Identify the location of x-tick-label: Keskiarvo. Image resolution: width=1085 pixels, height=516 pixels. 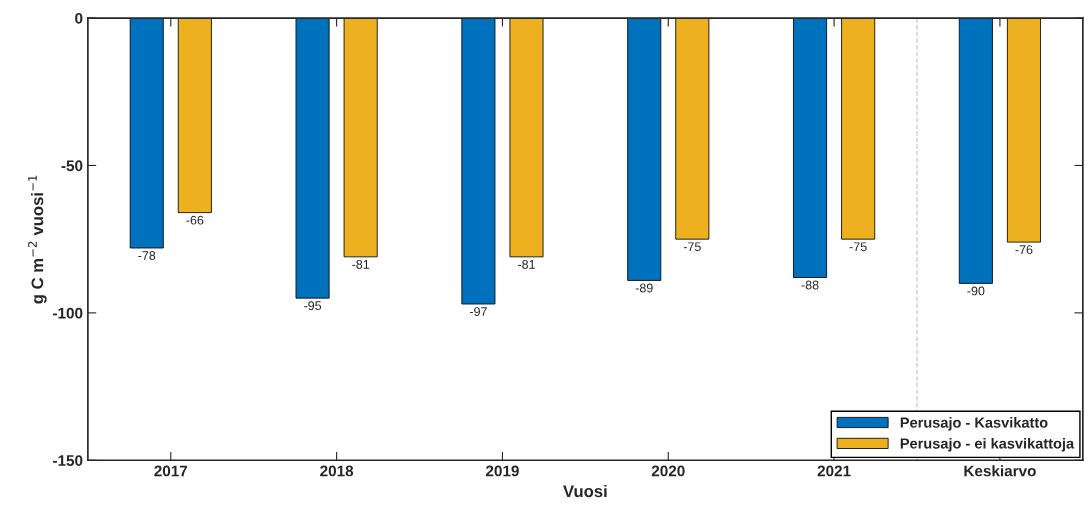
(1000, 471).